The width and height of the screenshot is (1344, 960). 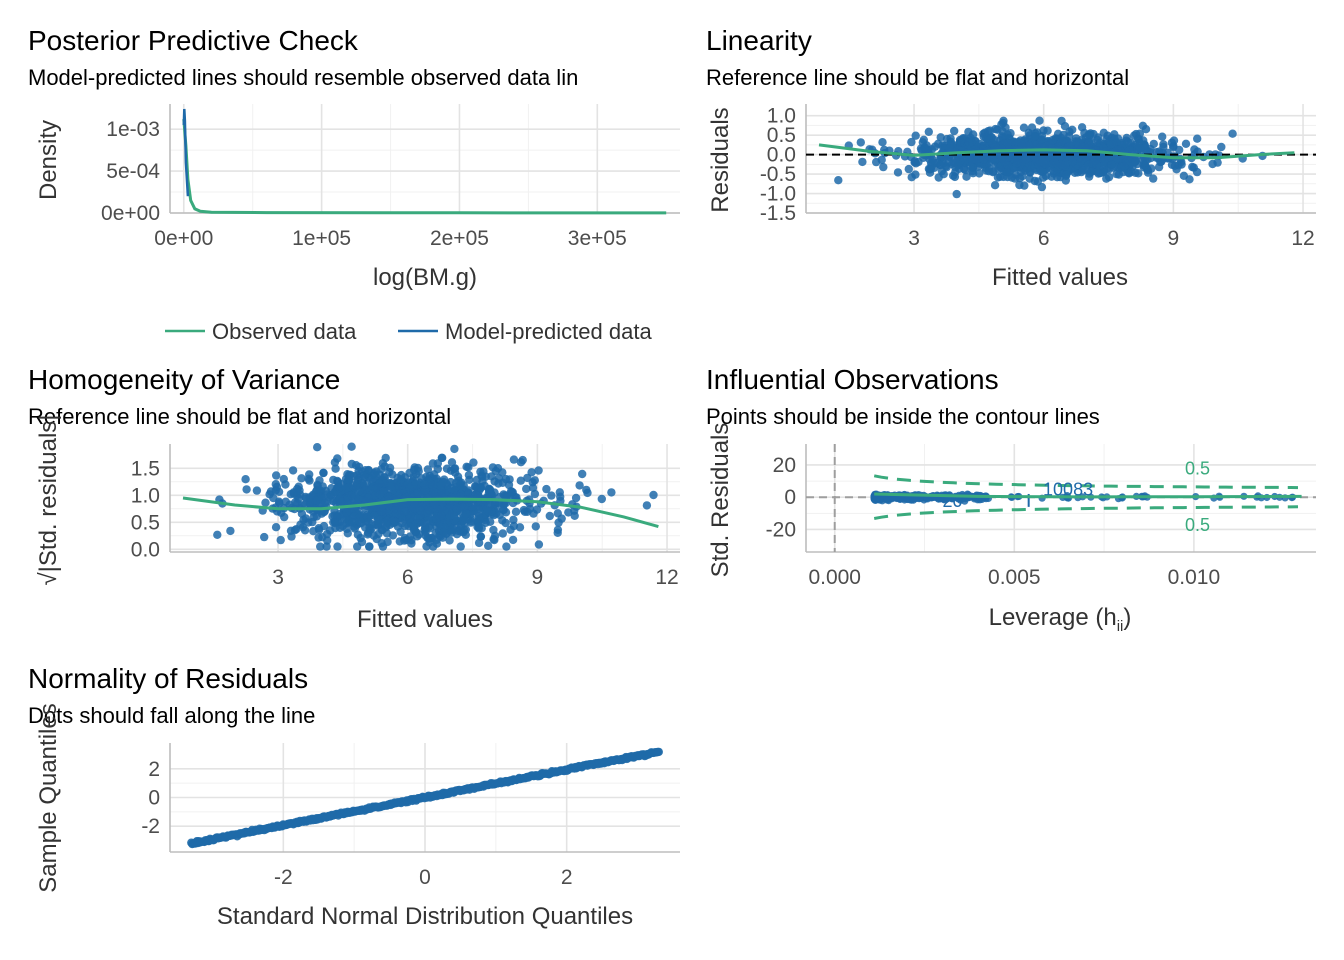 What do you see at coordinates (424, 166) in the screenshot?
I see `series-line-observed` at bounding box center [424, 166].